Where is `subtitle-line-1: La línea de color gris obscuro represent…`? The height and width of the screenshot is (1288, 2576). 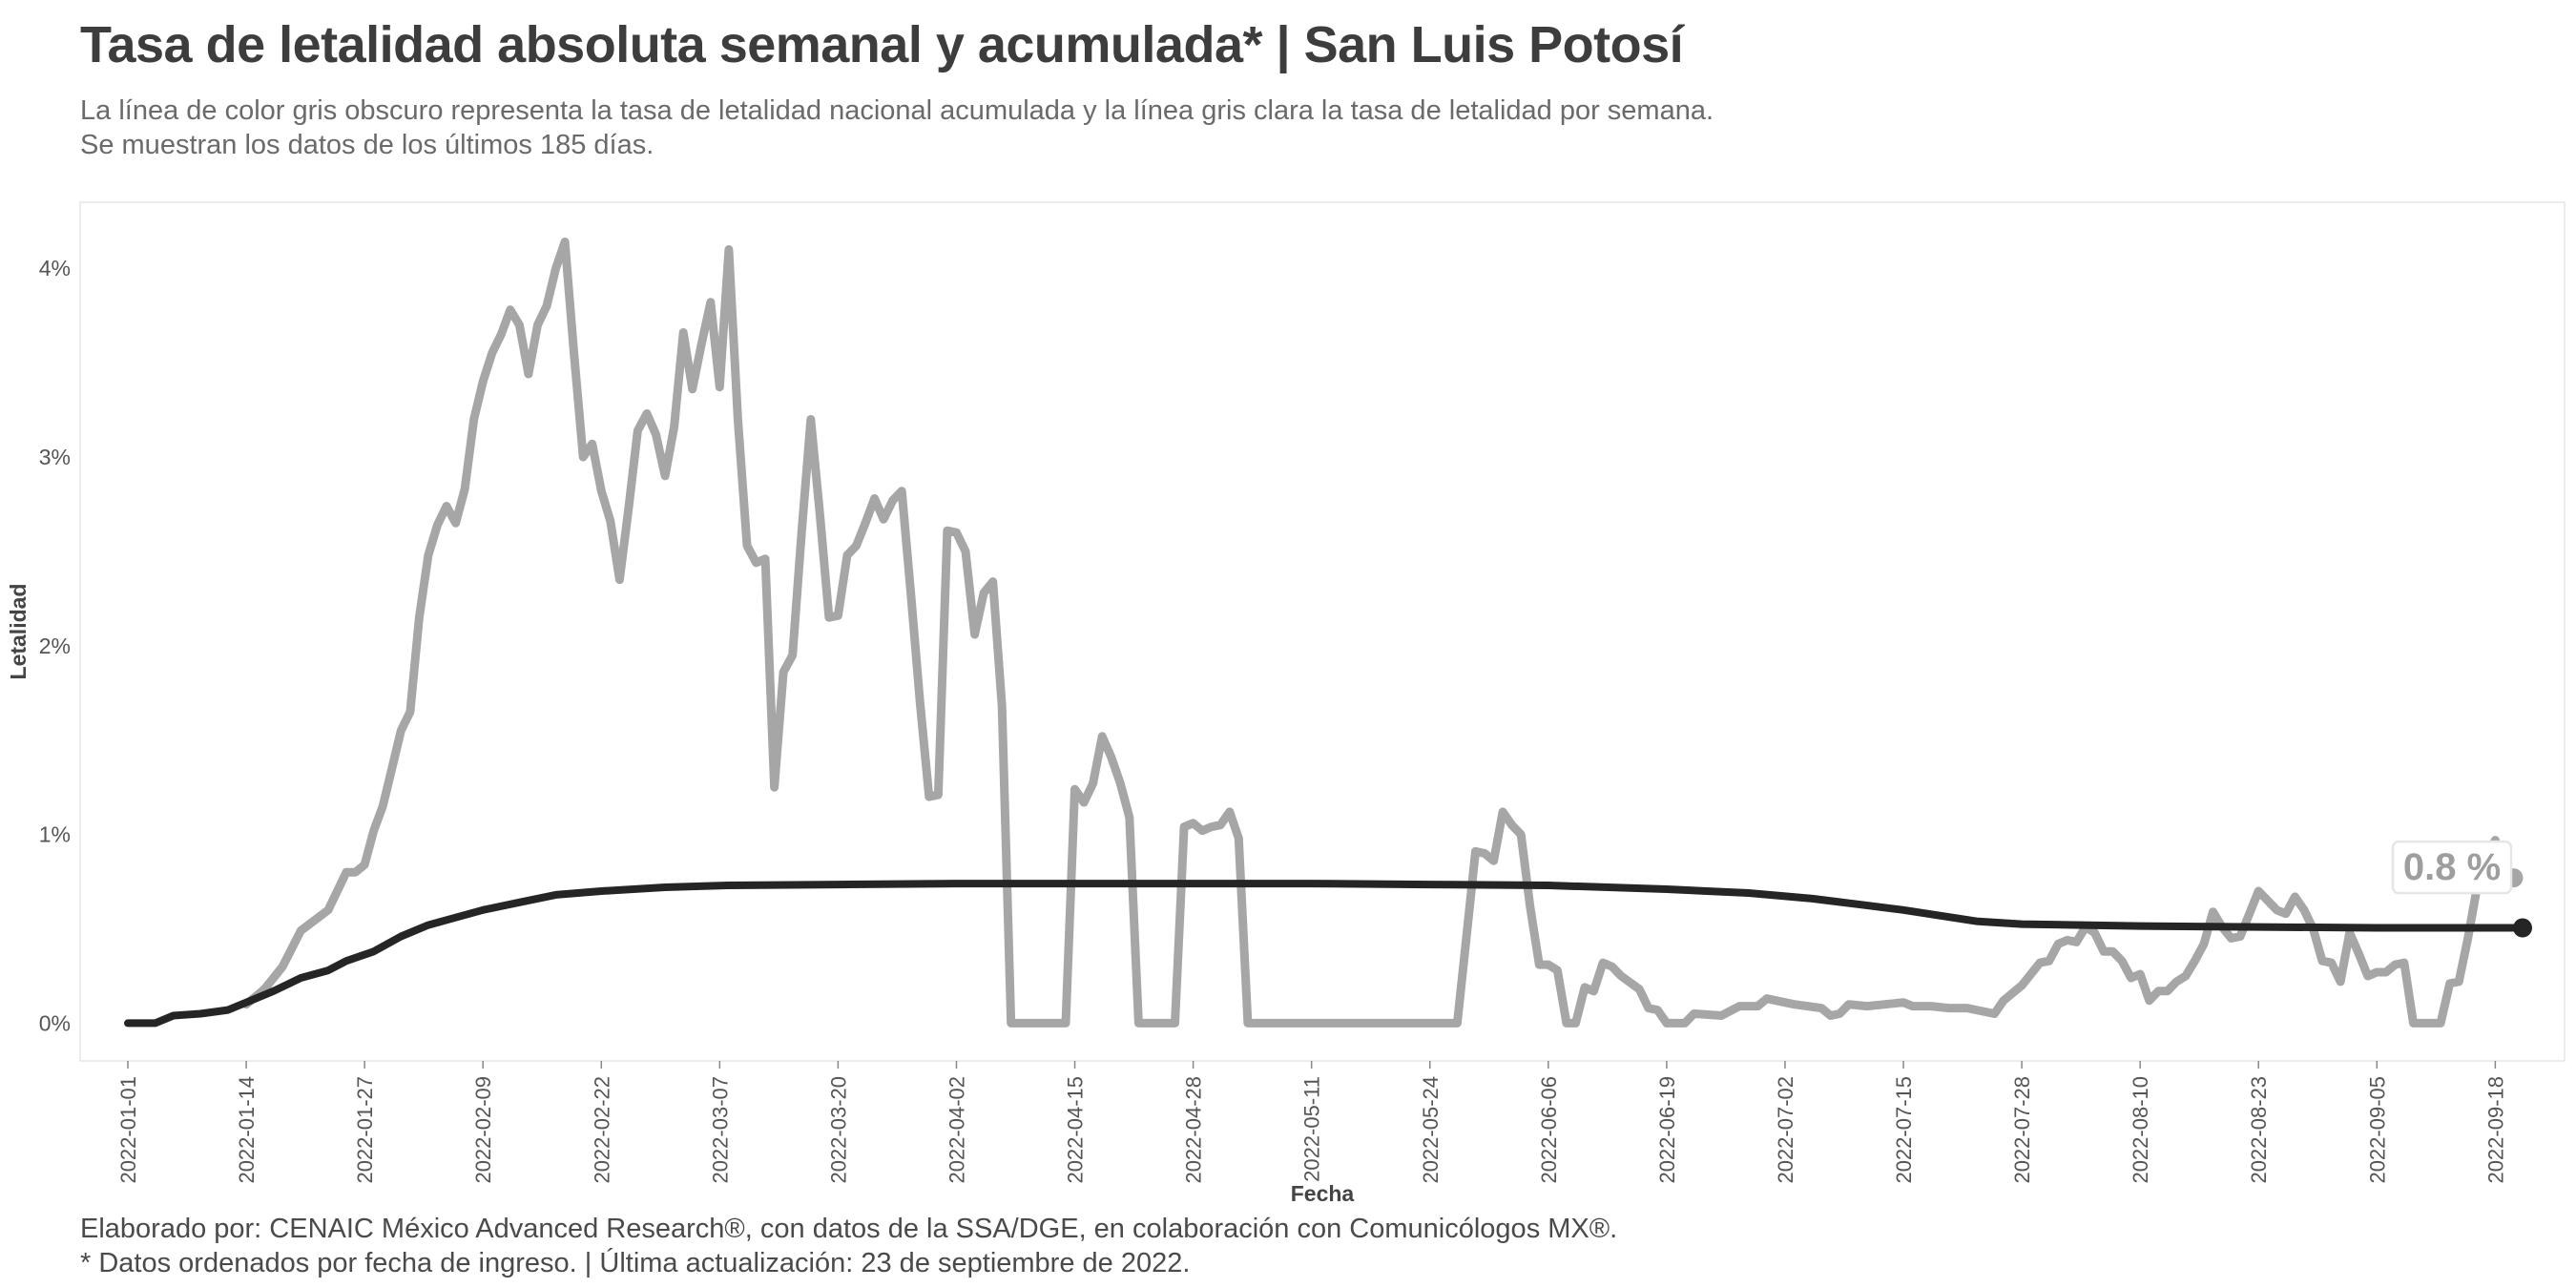 subtitle-line-1: La línea de color gris obscuro represent… is located at coordinates (897, 110).